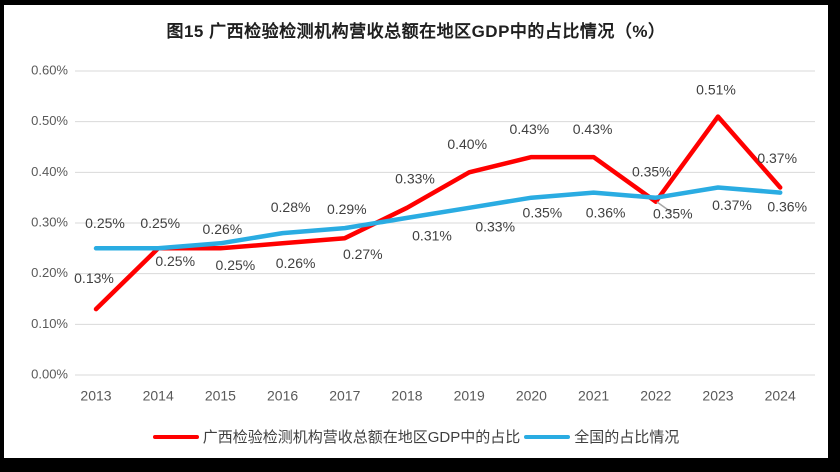 The width and height of the screenshot is (840, 472). Describe the element at coordinates (49, 69) in the screenshot. I see `y-tick-label: 0.60%` at that location.